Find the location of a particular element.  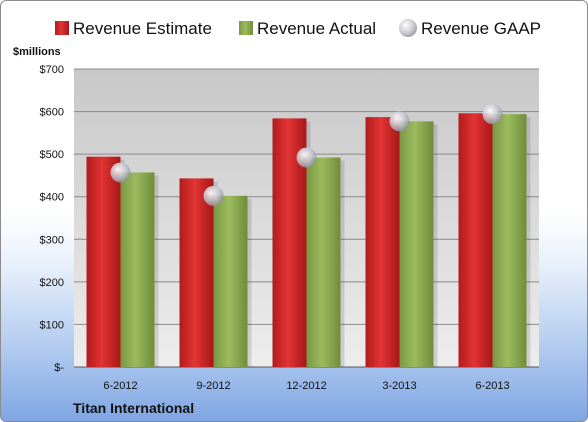

y-tick-label: $600 is located at coordinates (52, 113).